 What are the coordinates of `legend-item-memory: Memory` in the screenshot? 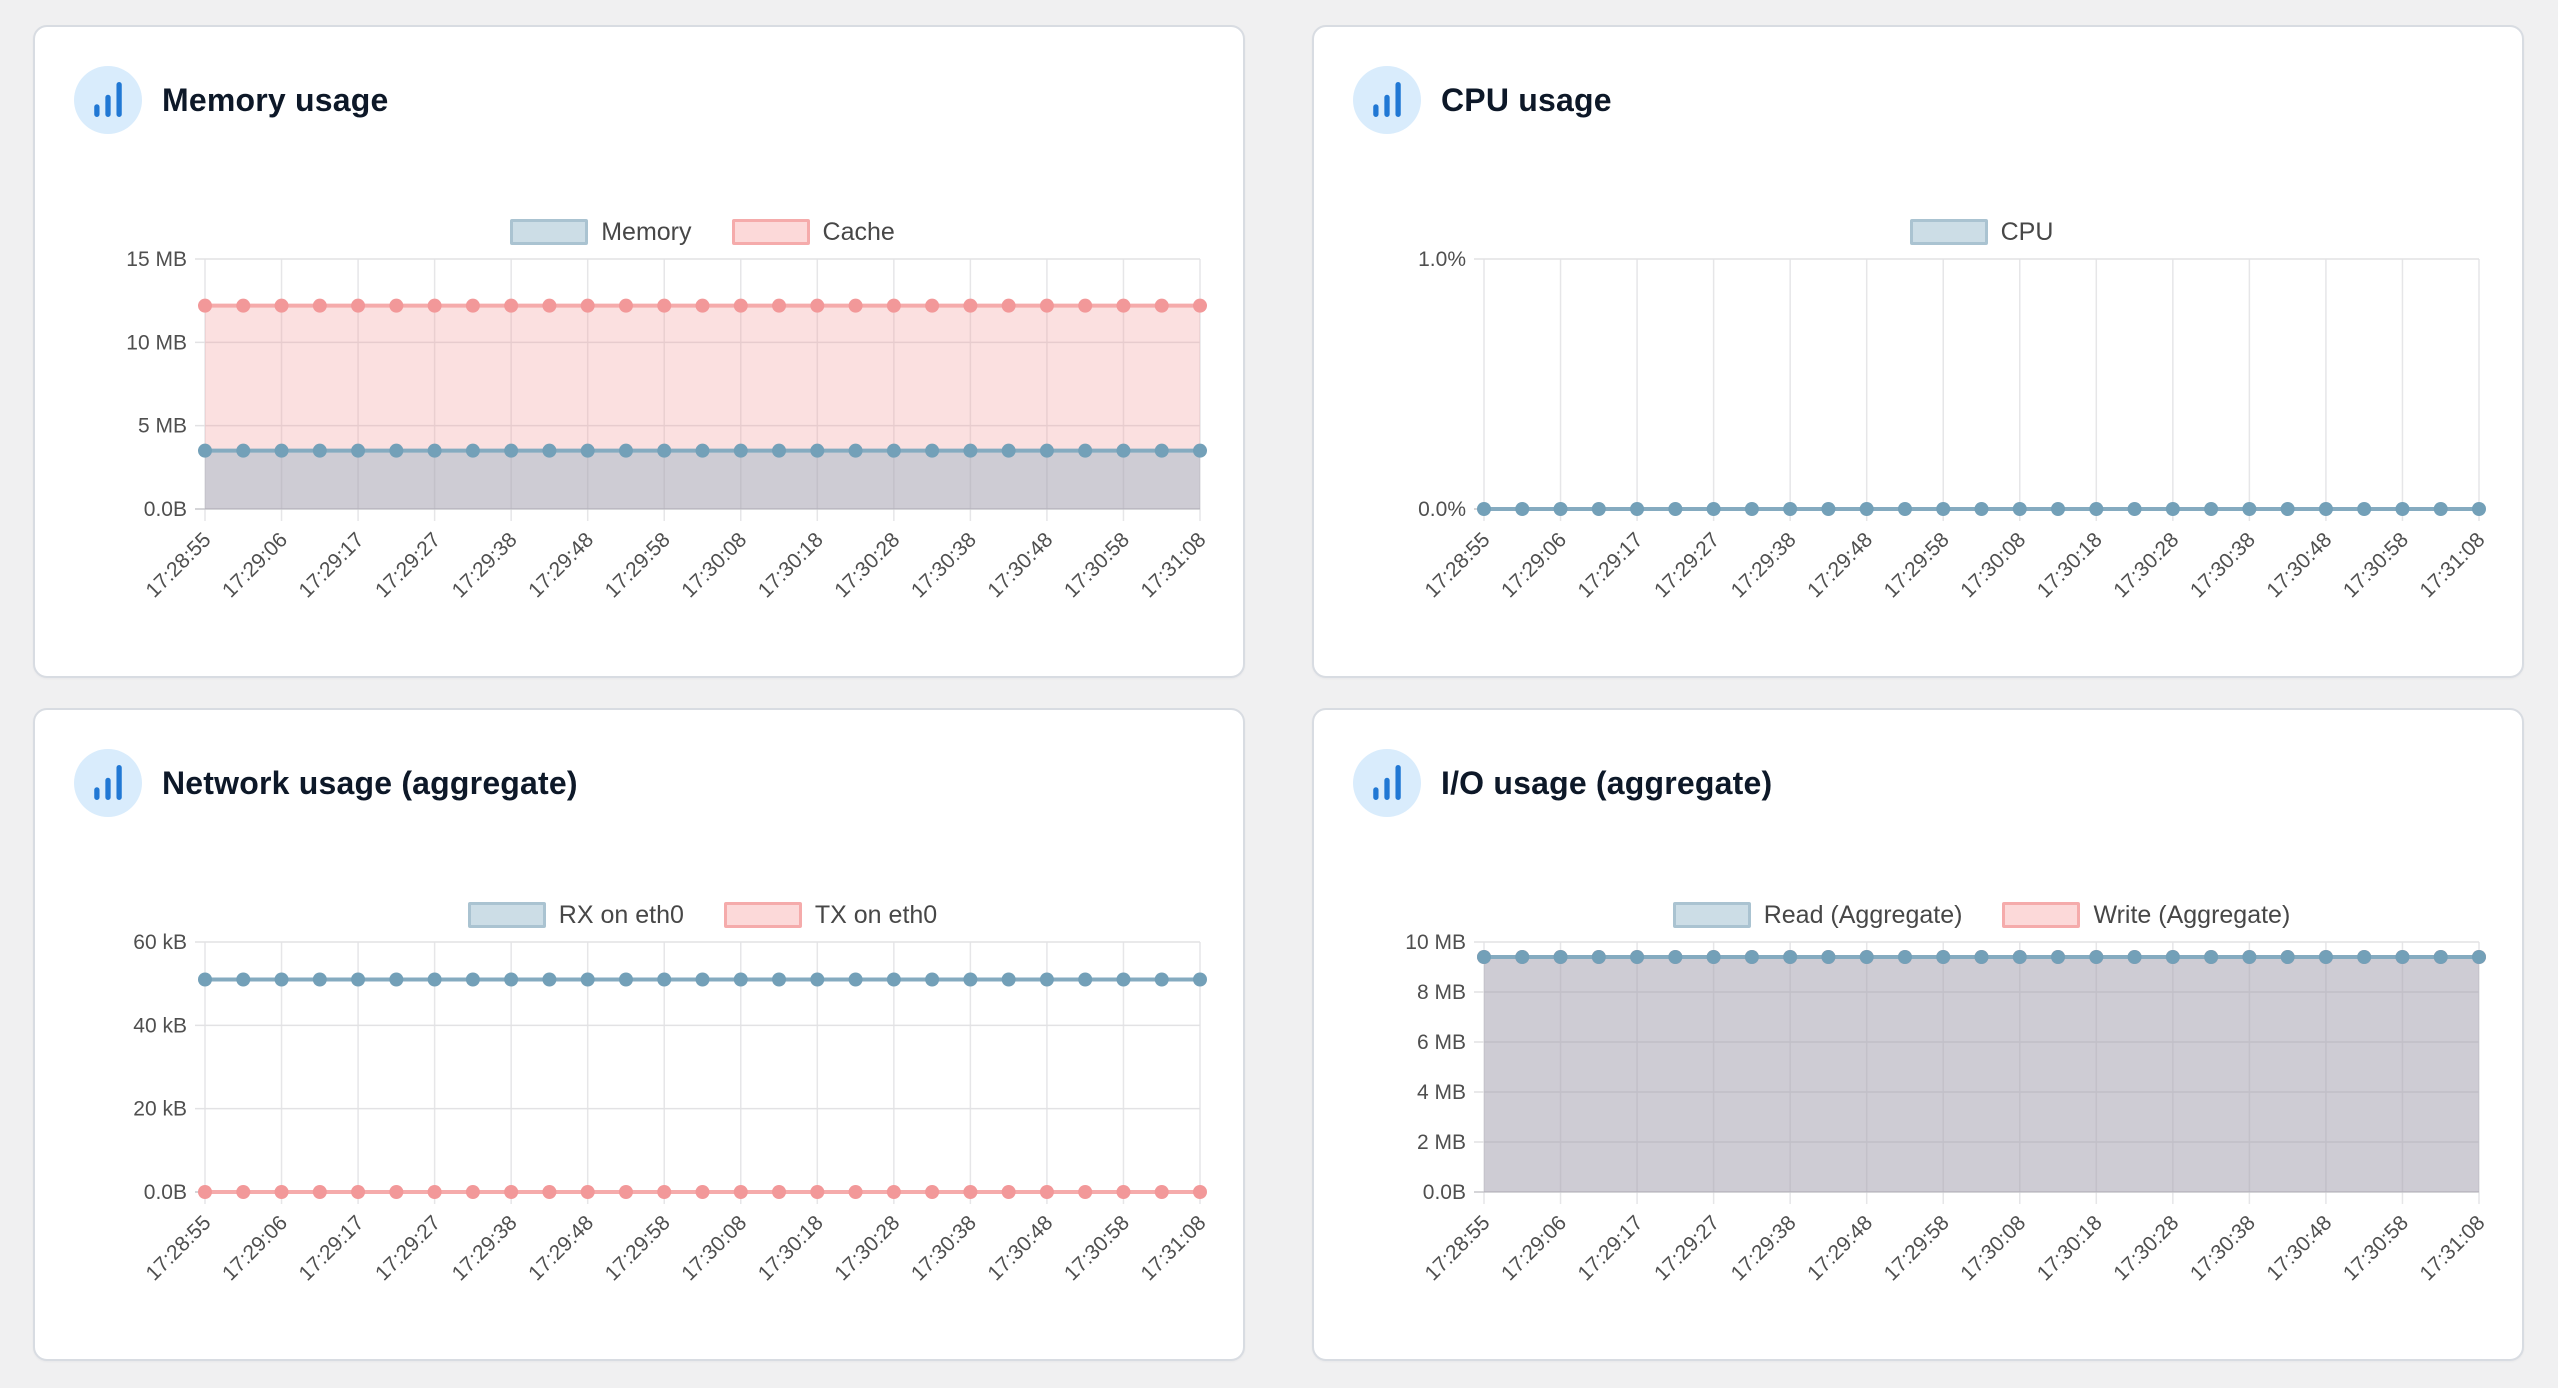 It's located at (601, 232).